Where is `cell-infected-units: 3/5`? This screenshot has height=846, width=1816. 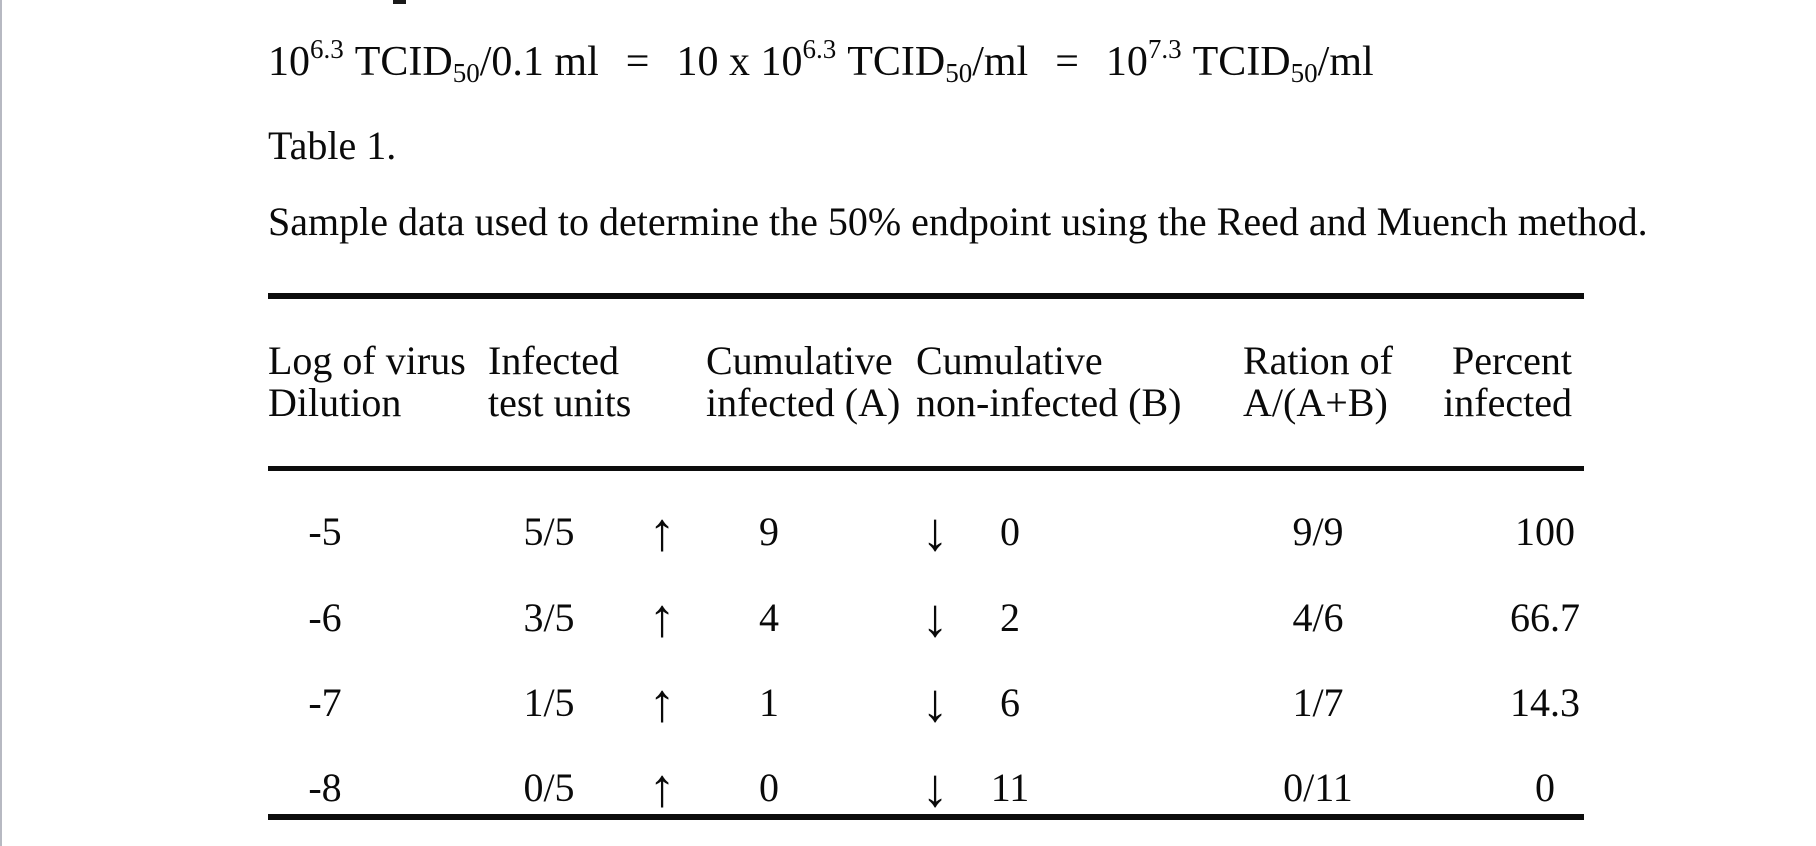
cell-infected-units: 3/5 is located at coordinates (549, 617).